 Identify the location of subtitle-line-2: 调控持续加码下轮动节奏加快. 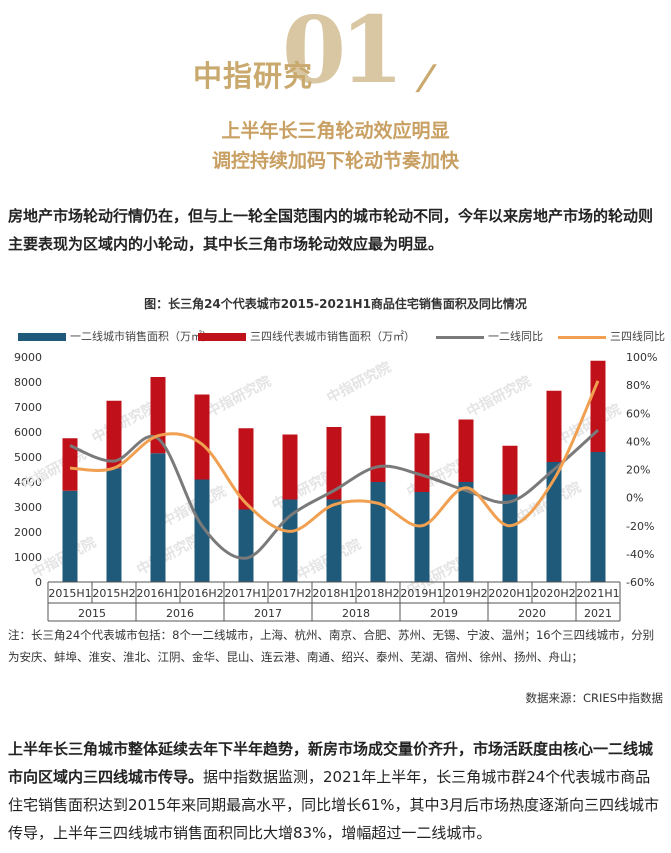
(335, 161).